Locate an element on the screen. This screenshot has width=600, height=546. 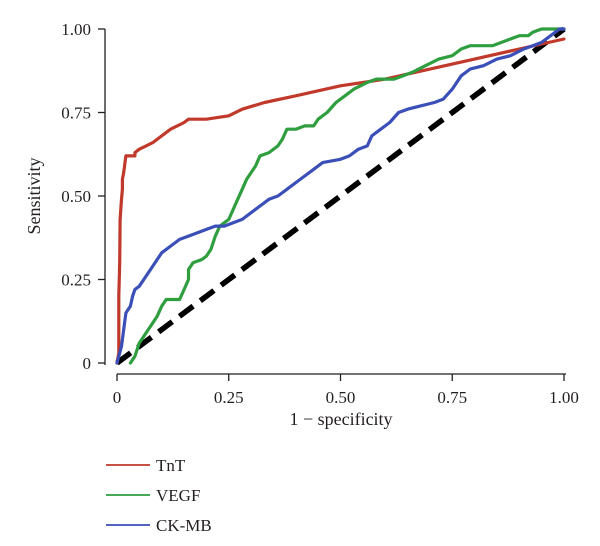
legend-label: TnT is located at coordinates (171, 465).